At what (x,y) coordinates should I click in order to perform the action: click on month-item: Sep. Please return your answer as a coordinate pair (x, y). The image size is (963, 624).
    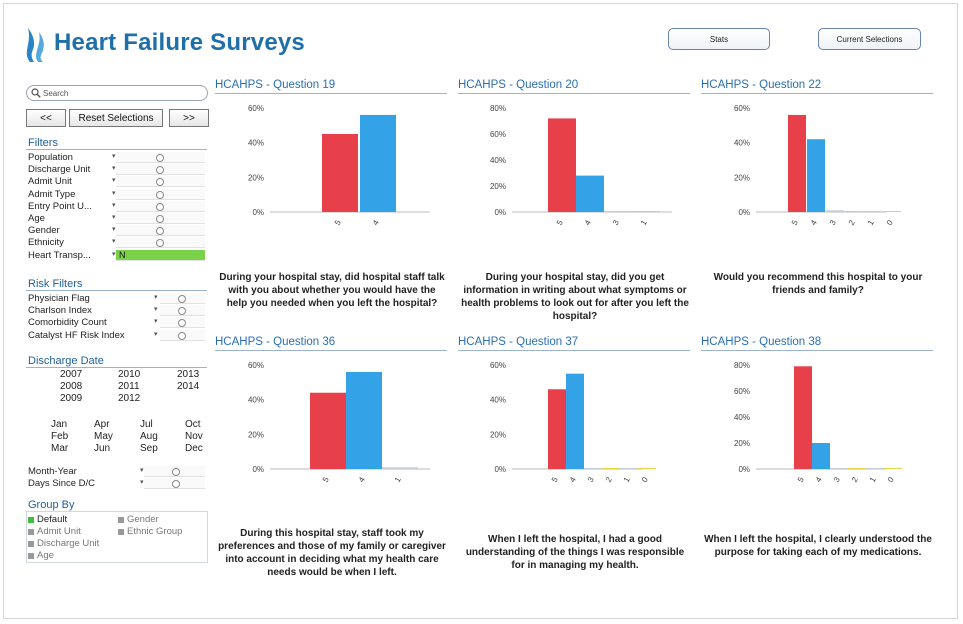
    Looking at the image, I should click on (149, 448).